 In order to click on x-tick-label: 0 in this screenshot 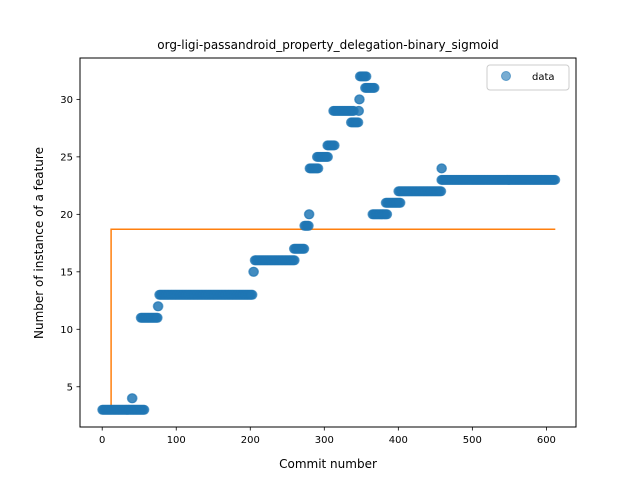, I will do `click(102, 440)`.